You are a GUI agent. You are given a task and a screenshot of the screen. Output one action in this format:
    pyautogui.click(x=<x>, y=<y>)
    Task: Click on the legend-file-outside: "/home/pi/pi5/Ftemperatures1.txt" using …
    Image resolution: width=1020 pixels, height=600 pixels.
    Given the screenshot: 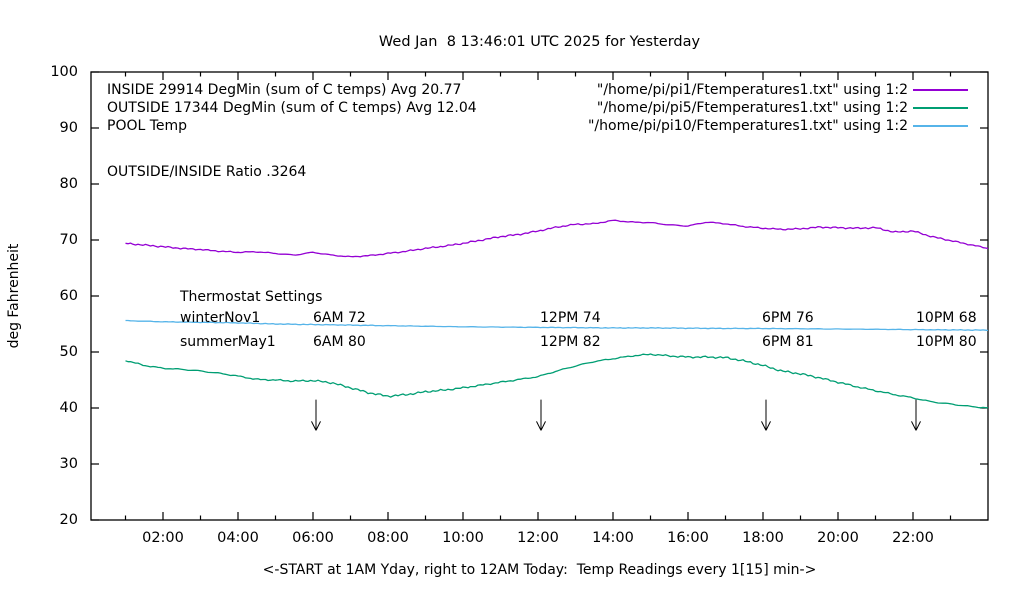 What is the action you would take?
    pyautogui.click(x=752, y=108)
    